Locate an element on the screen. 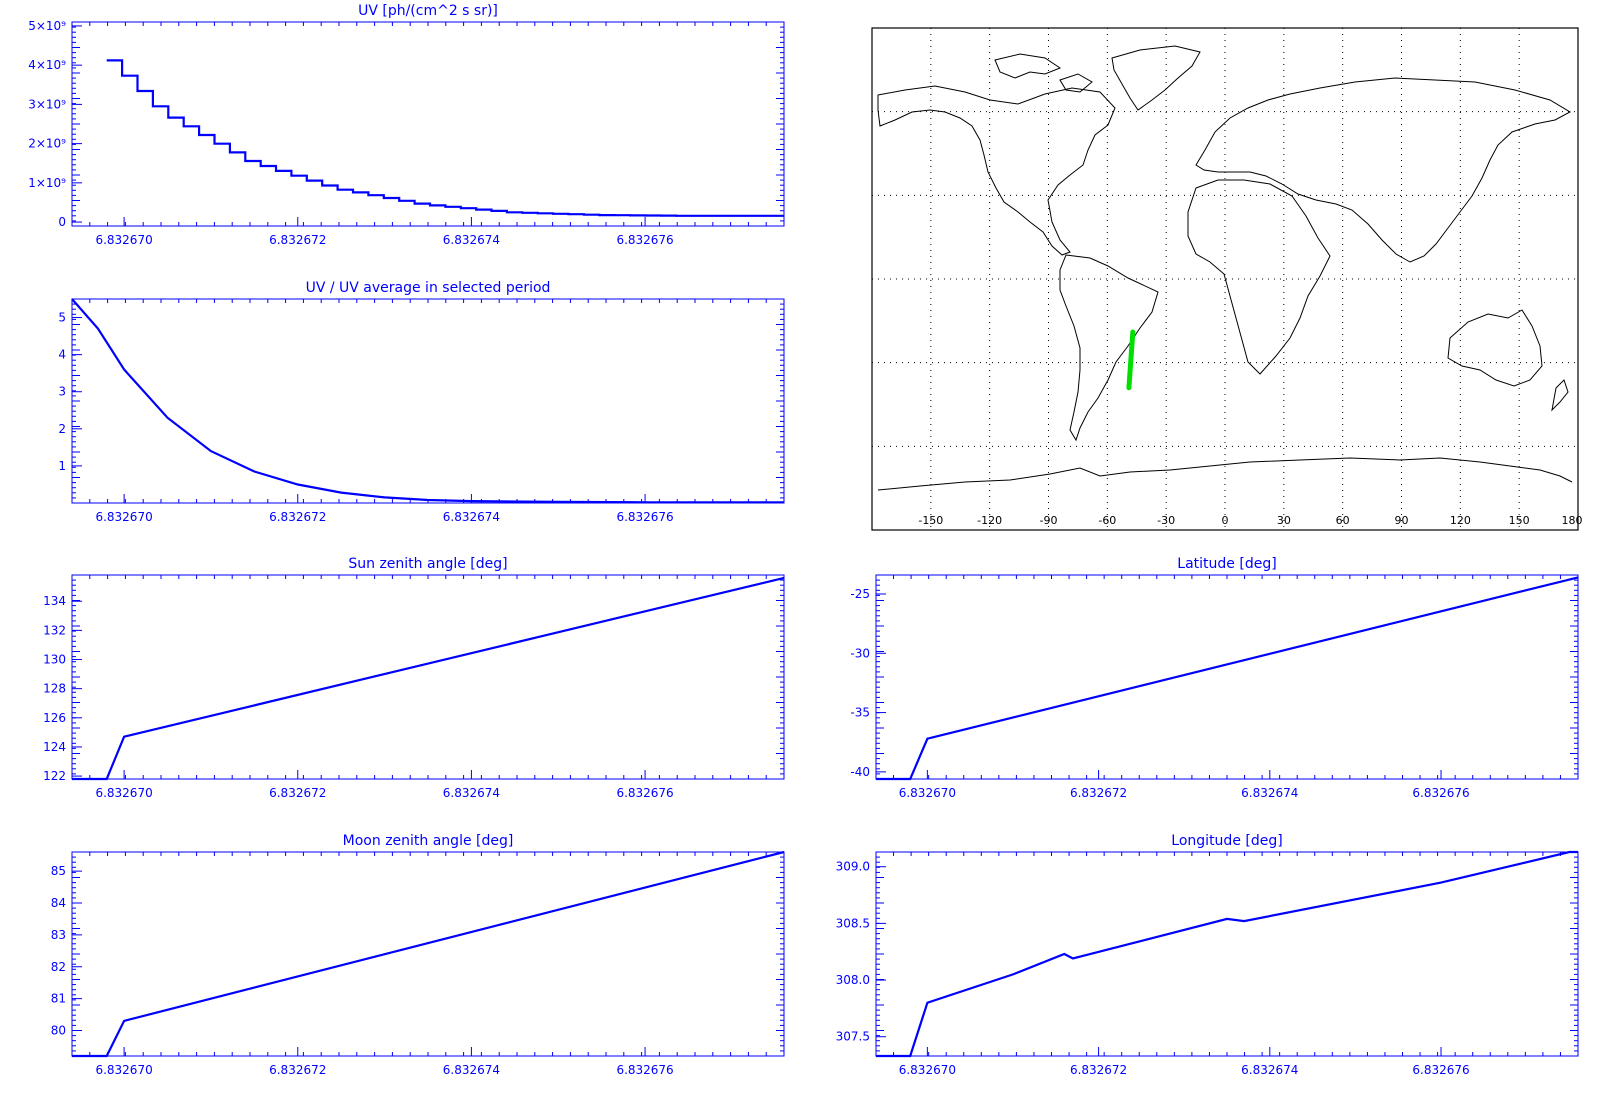 This screenshot has height=1100, width=1600. map-lon-label: -30 is located at coordinates (1166, 520).